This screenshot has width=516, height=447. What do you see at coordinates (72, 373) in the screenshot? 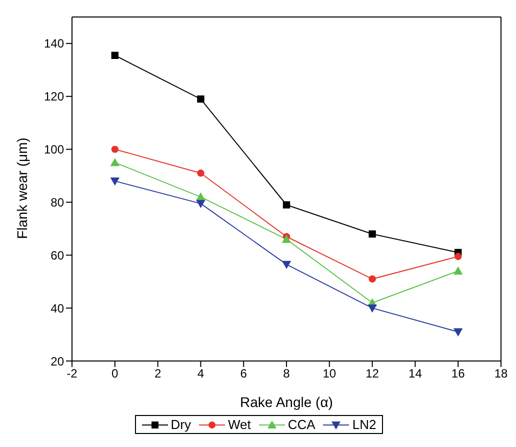
I see `x-tick-label: -2` at bounding box center [72, 373].